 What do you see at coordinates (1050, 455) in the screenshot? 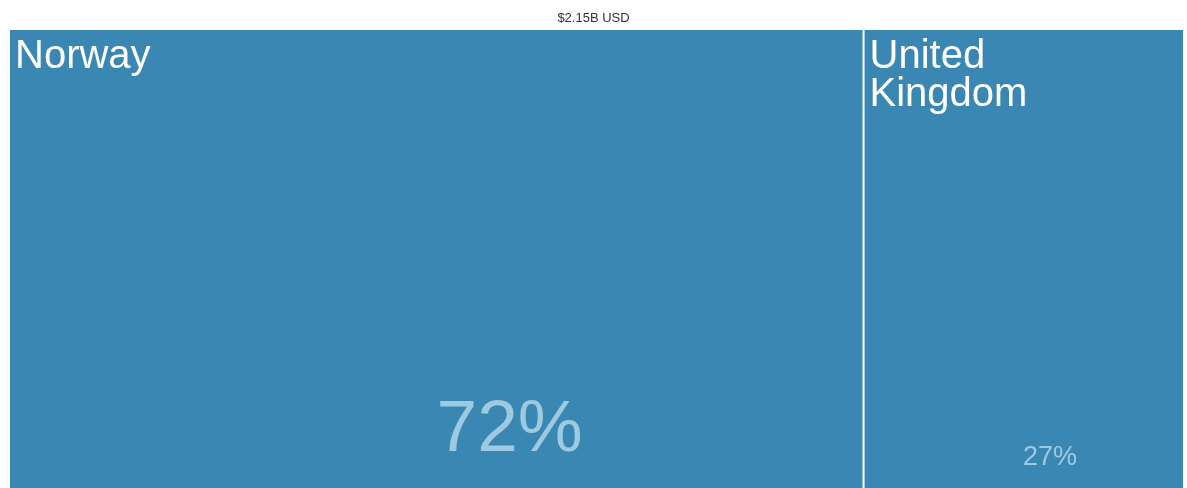
I see `data-label: 27%` at bounding box center [1050, 455].